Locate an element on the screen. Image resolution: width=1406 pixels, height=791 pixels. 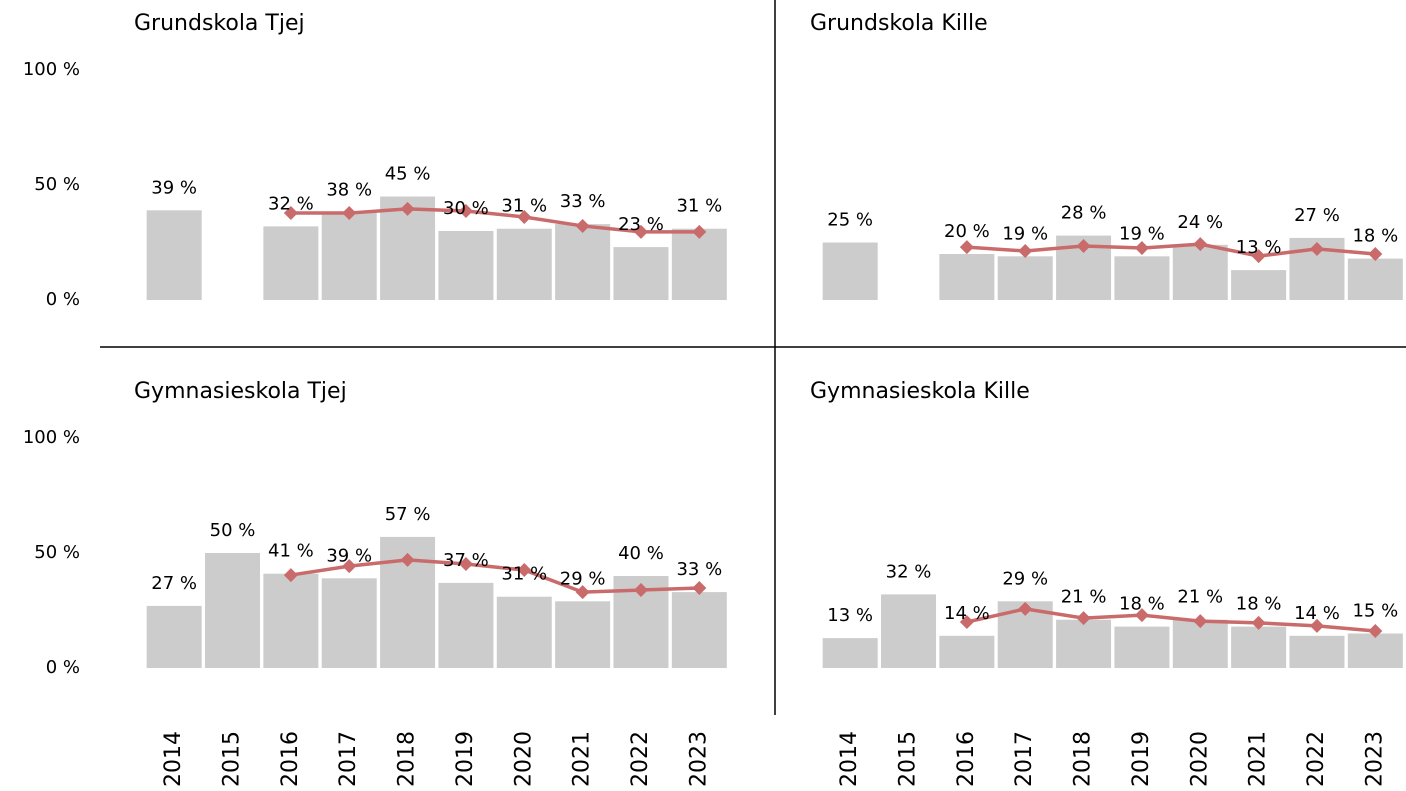
data-label: 30 % is located at coordinates (466, 208).